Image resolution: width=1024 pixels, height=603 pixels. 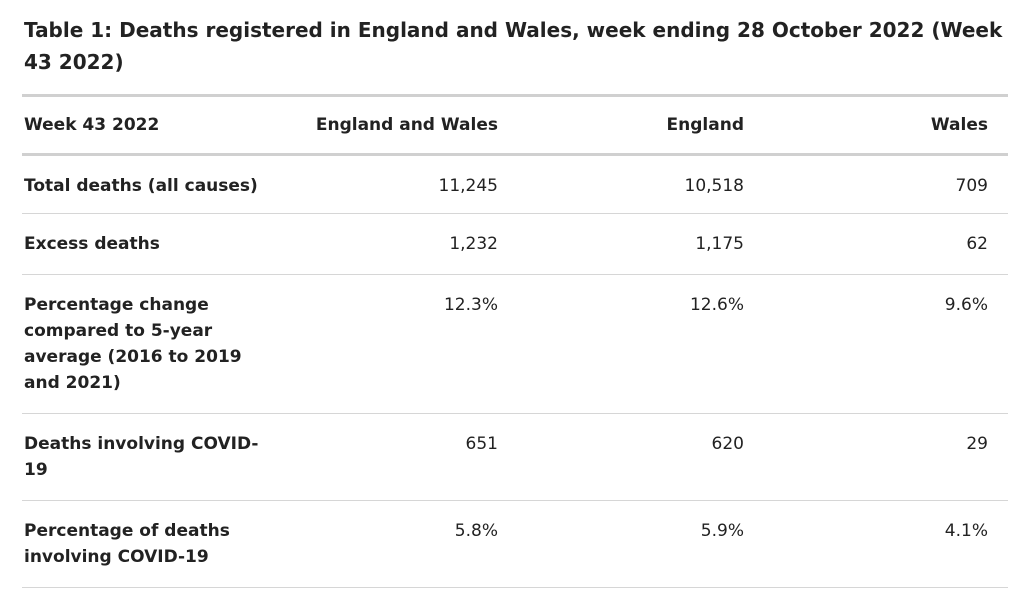 I want to click on cell-england-and-wales: 12.3%, so click(x=470, y=305).